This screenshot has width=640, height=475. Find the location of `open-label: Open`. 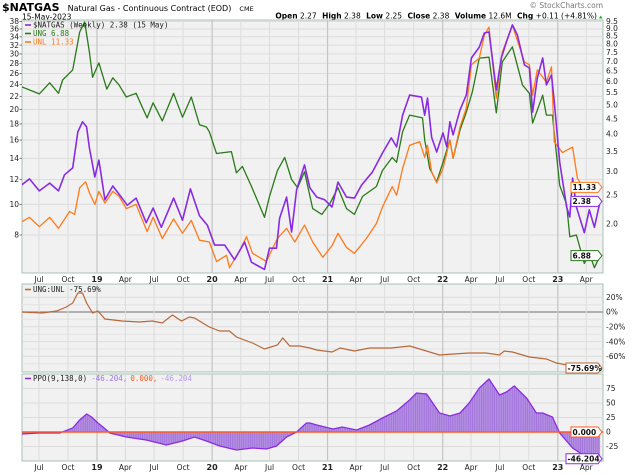

open-label: Open is located at coordinates (286, 16).